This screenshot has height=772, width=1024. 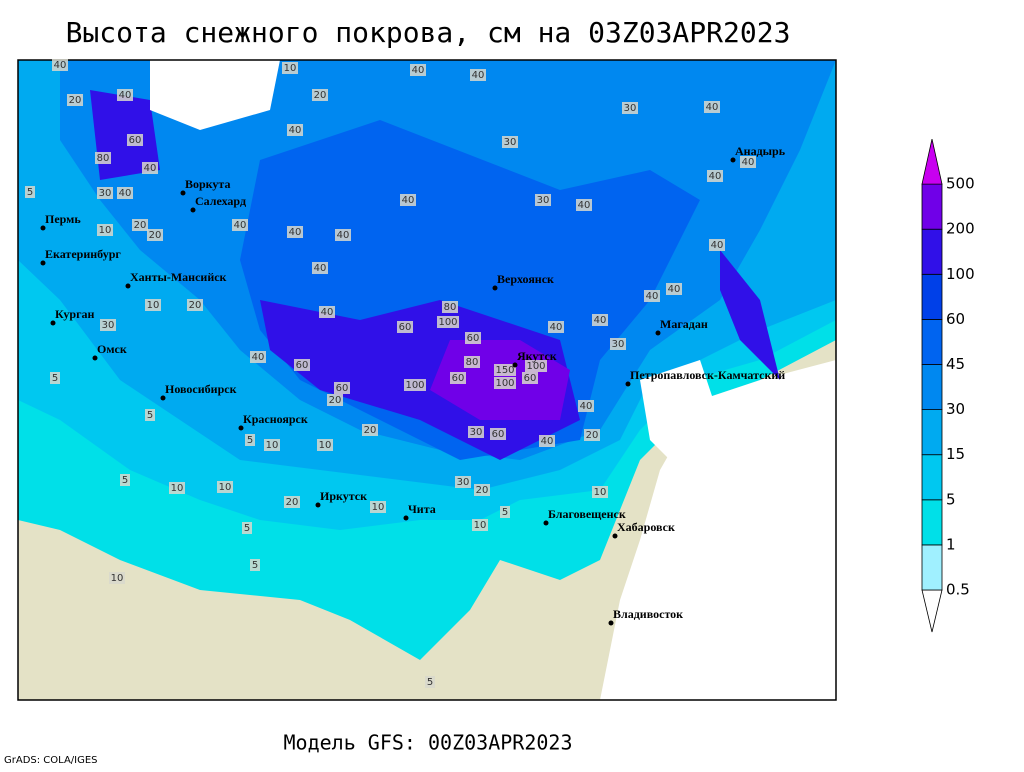 What do you see at coordinates (960, 229) in the screenshot?
I see `legend-label: 200` at bounding box center [960, 229].